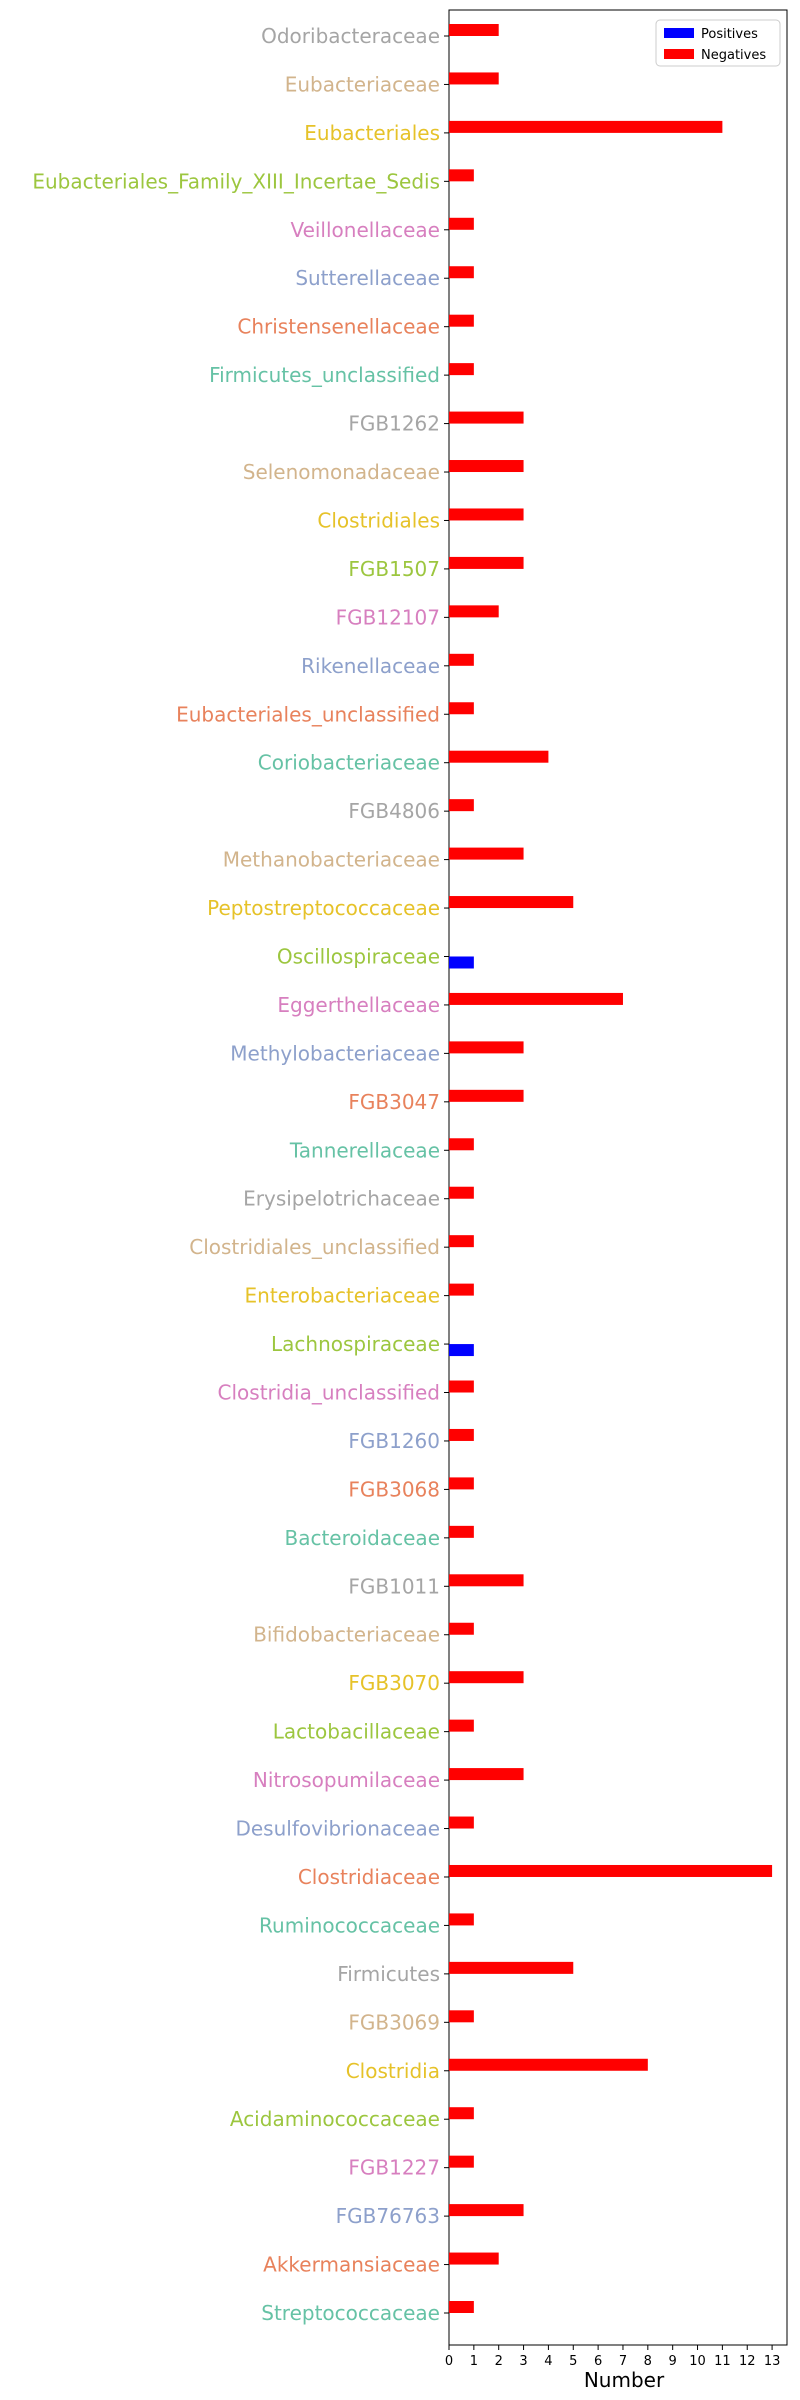 The image size is (800, 2400). What do you see at coordinates (722, 2361) in the screenshot?
I see `x-tick-label: 11` at bounding box center [722, 2361].